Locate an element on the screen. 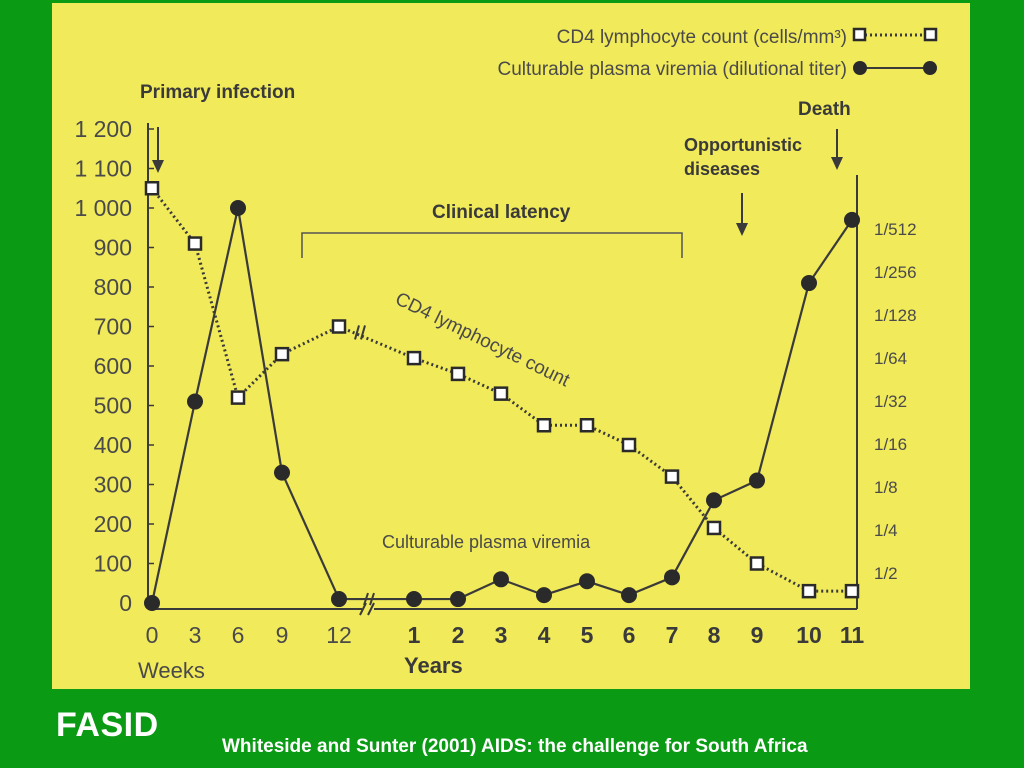  y-left-tick-label: 600 is located at coordinates (113, 366).